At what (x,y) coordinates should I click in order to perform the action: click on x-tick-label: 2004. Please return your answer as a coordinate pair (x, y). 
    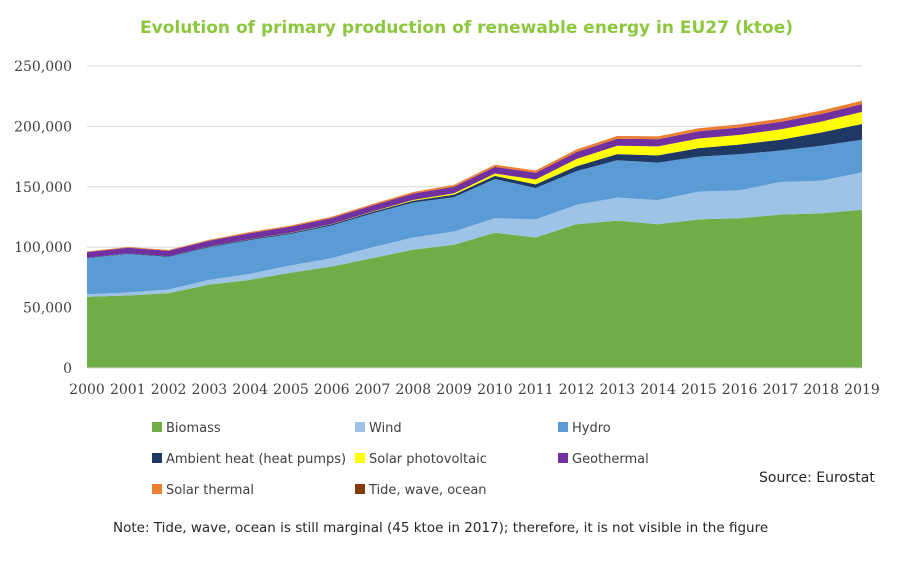
    Looking at the image, I should click on (250, 390).